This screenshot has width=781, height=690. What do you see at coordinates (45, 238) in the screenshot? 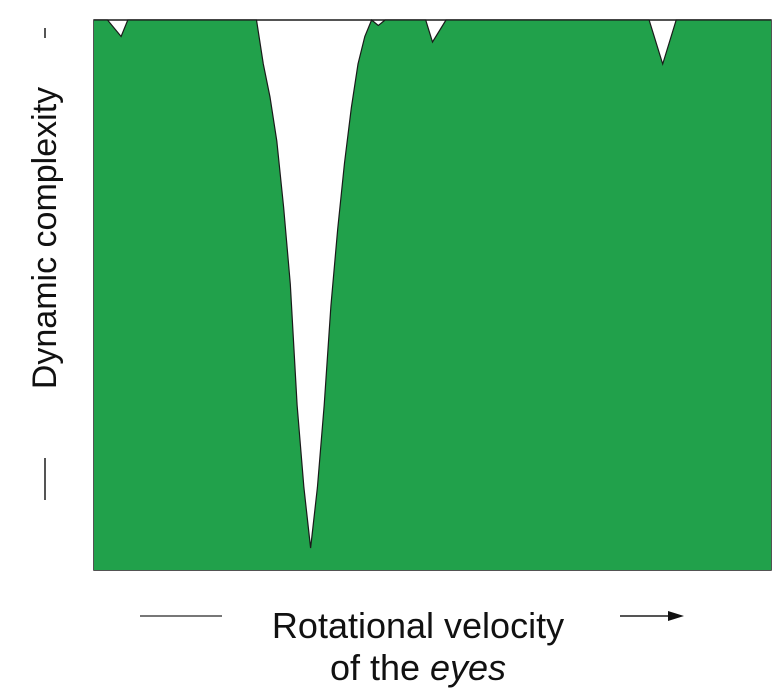
I see `y-axis-label: Dynamic complexity` at bounding box center [45, 238].